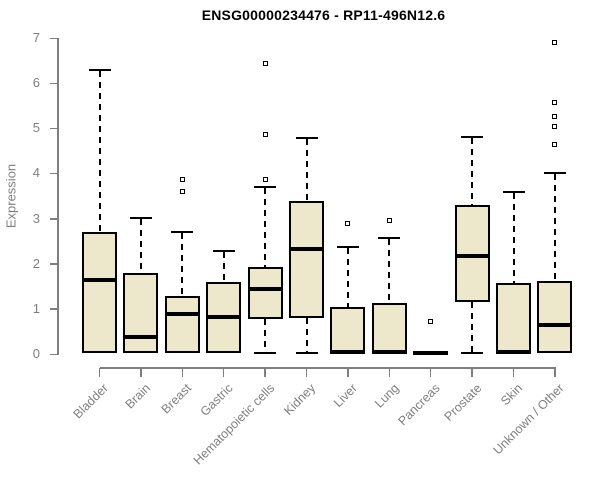 This screenshot has height=500, width=600. Describe the element at coordinates (512, 395) in the screenshot. I see `x-axis-category-label: Skin` at that location.